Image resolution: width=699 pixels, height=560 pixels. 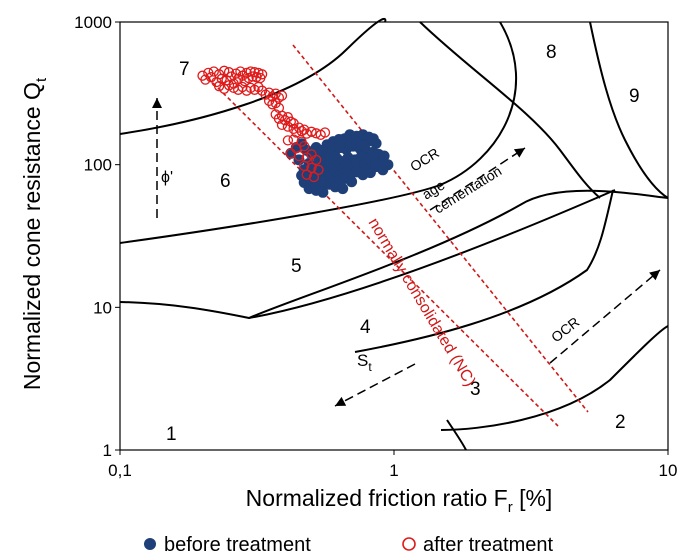 I want to click on y-axis-title-sub: t, so click(x=41, y=79).